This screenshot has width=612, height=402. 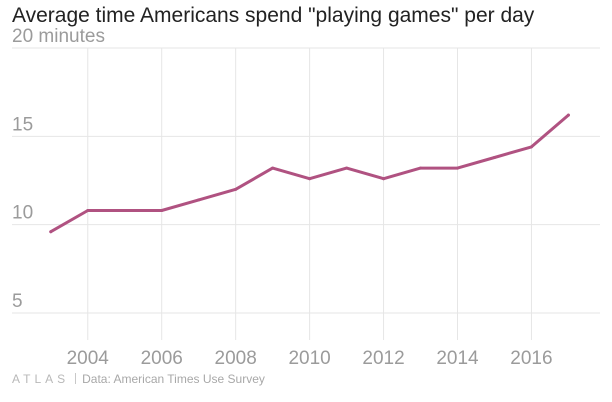 What do you see at coordinates (17, 301) in the screenshot?
I see `y-tick-label-5: 5` at bounding box center [17, 301].